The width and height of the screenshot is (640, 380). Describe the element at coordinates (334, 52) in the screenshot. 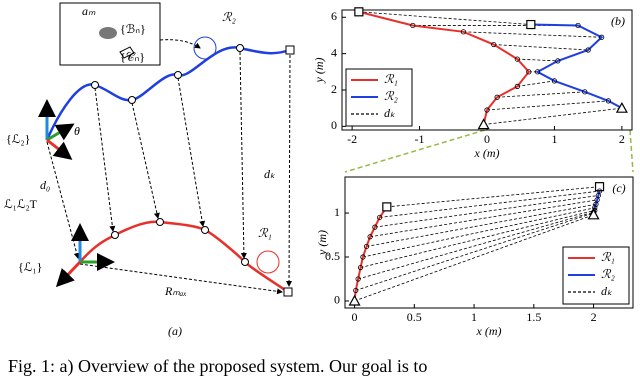

I see `y-tick-label: 4` at that location.